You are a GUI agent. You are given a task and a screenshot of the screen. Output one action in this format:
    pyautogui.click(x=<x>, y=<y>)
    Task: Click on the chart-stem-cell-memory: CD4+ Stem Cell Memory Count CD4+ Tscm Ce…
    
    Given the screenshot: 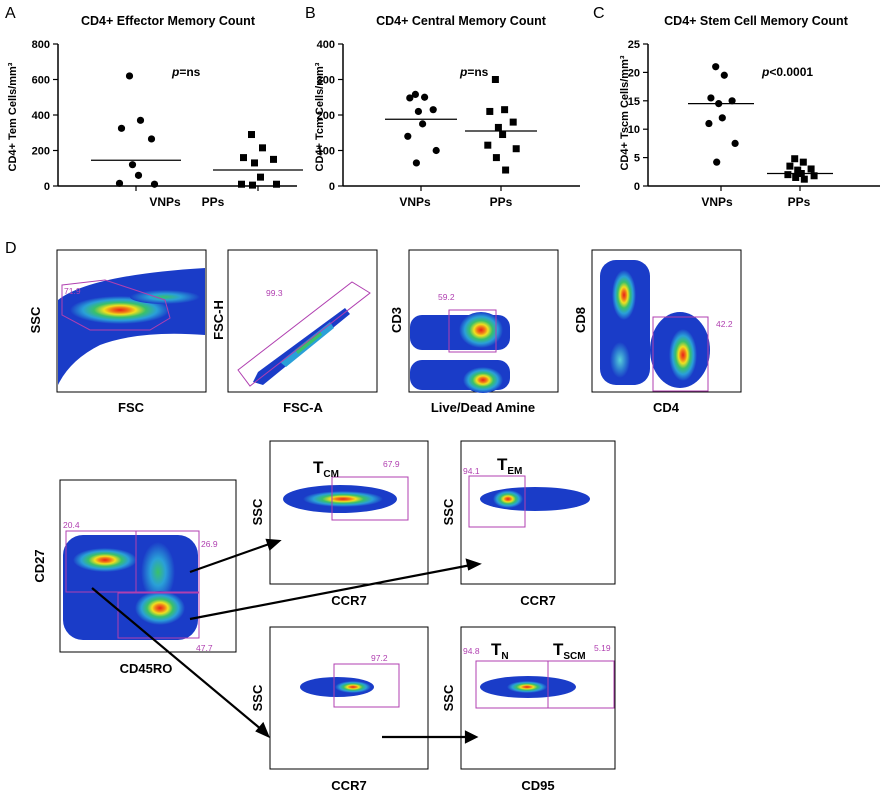 What is the action you would take?
    pyautogui.click(x=749, y=111)
    